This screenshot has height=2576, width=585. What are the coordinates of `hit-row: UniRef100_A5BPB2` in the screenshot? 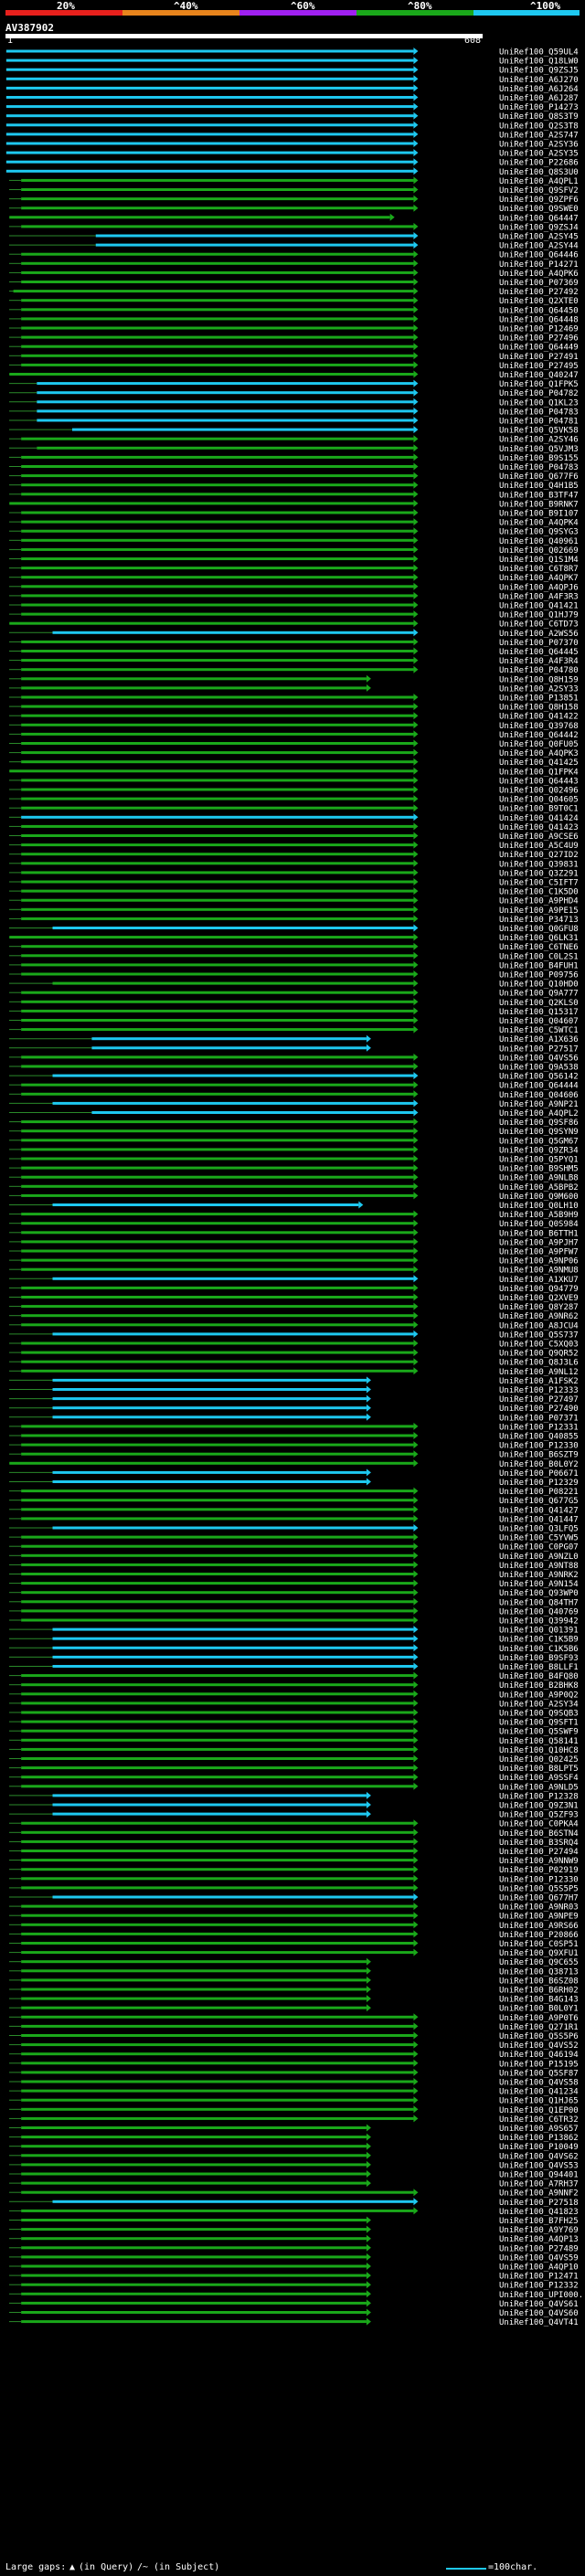 It's located at (294, 1187).